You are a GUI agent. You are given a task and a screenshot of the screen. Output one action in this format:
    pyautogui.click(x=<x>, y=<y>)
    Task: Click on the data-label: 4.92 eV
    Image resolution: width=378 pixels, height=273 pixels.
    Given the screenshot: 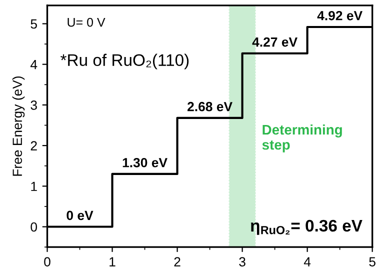 What is the action you would take?
    pyautogui.click(x=339, y=15)
    